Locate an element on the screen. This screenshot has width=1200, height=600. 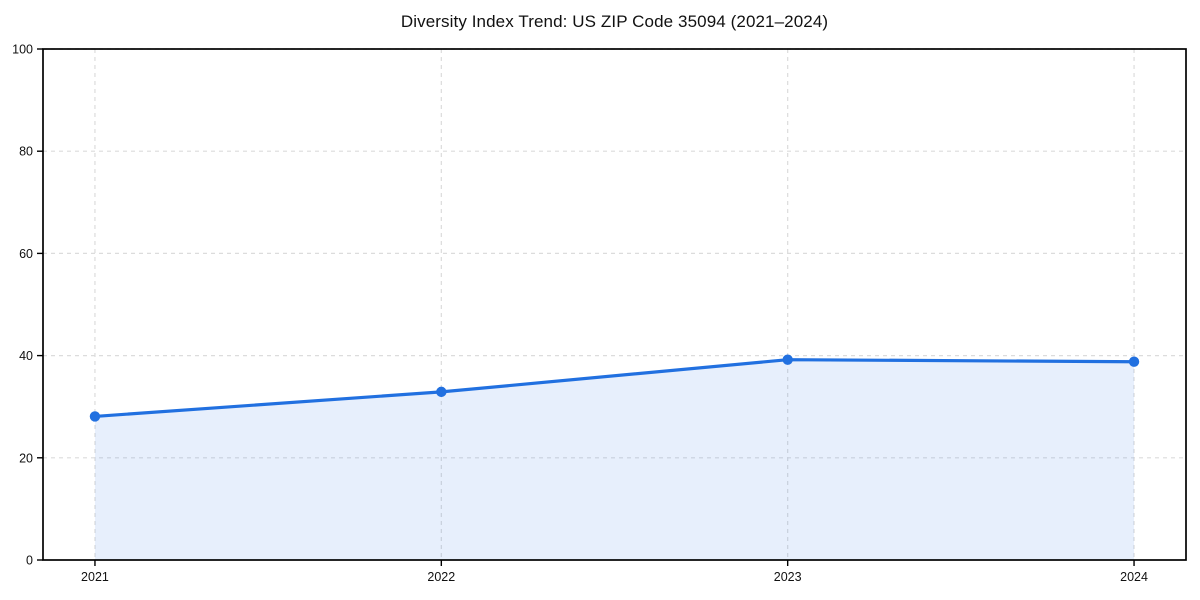
y-tick-label: 20 is located at coordinates (26, 458).